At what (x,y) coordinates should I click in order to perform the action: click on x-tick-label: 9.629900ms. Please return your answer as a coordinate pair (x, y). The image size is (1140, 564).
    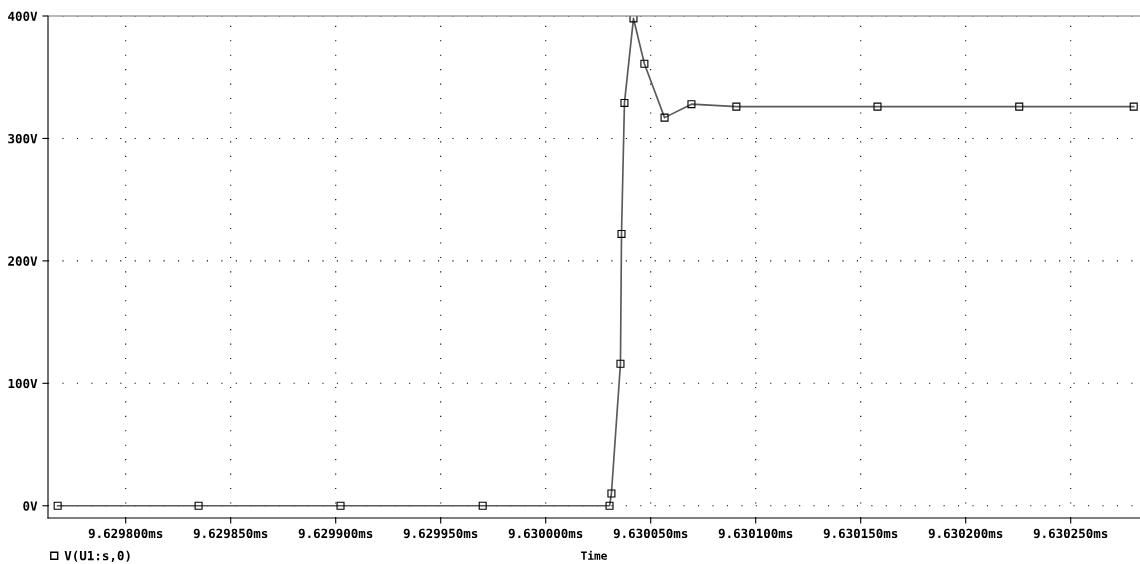
    Looking at the image, I should click on (335, 533).